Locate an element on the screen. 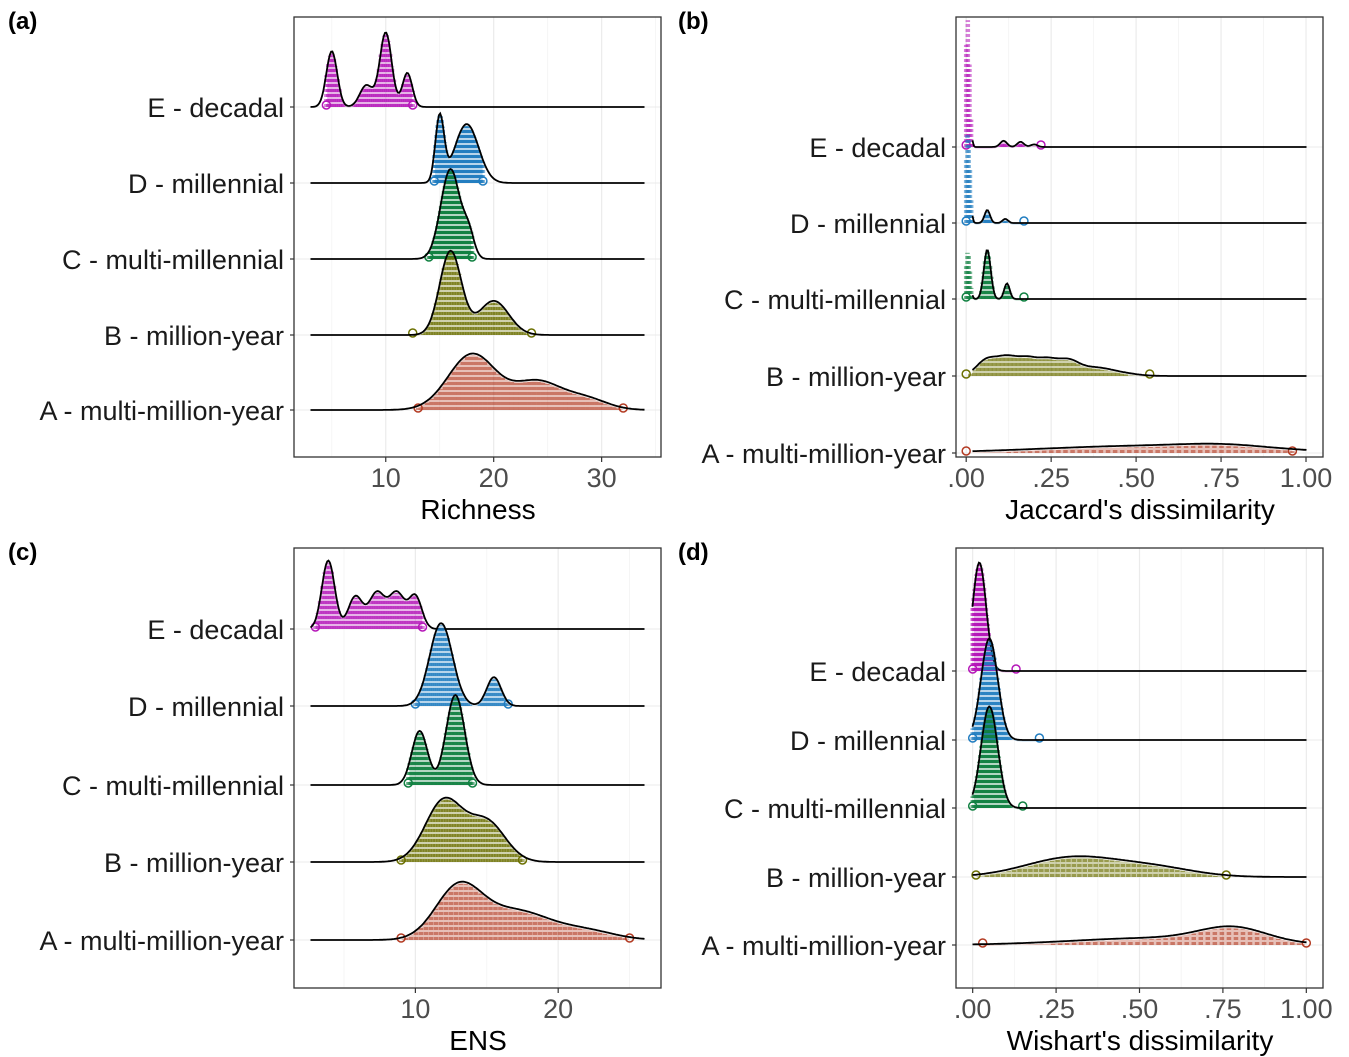 This screenshot has height=1057, width=1349. x-axis-title-jaccard: Jaccard's dissimilarity is located at coordinates (1140, 509).